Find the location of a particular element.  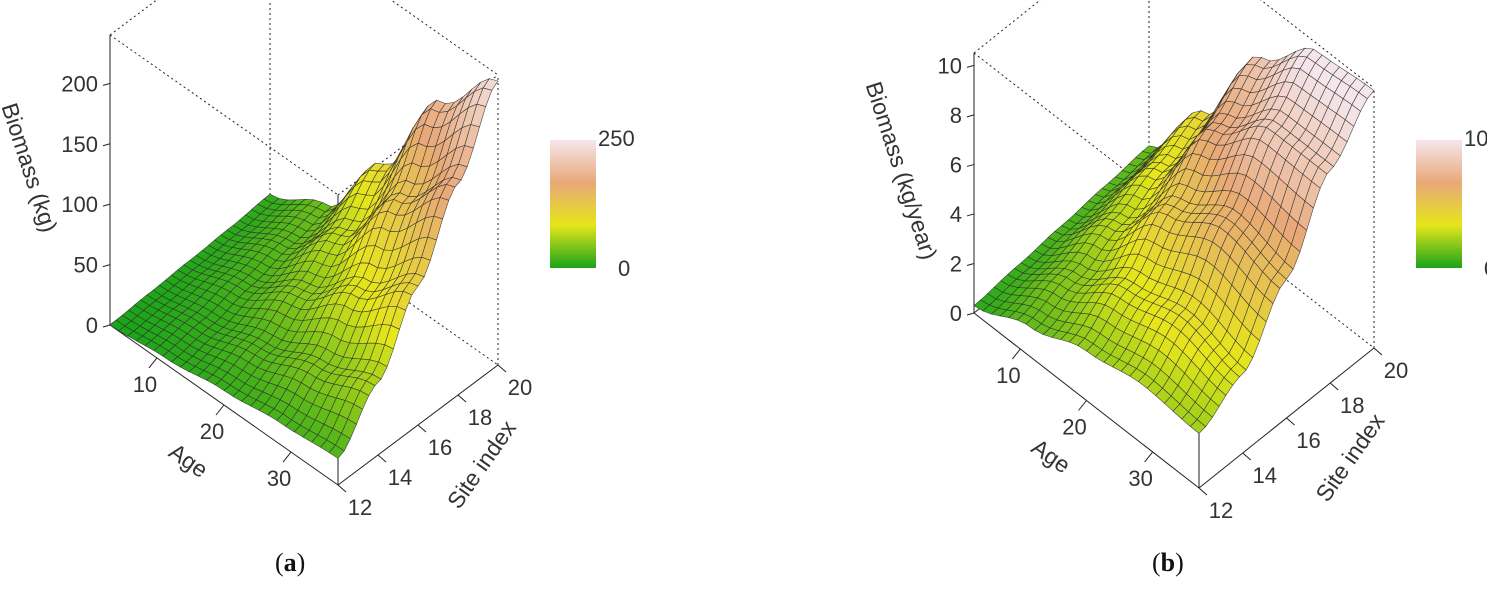

panel-caption-a: (a) is located at coordinates (290, 562).